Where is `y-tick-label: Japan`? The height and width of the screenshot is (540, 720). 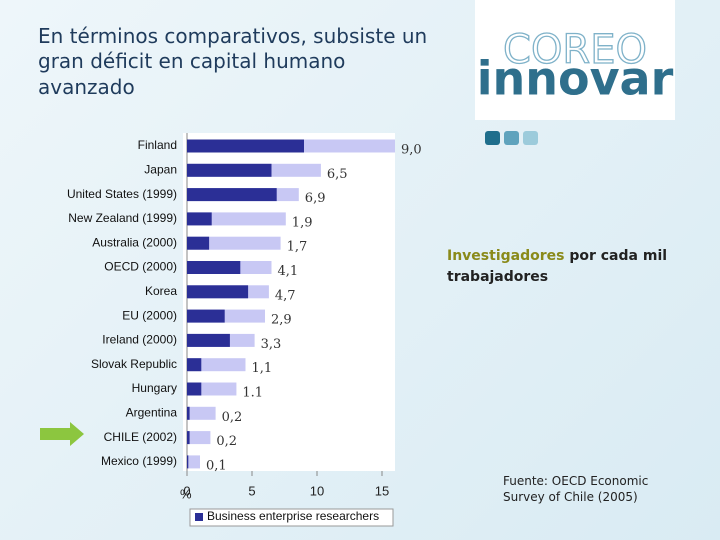 y-tick-label: Japan is located at coordinates (160, 169).